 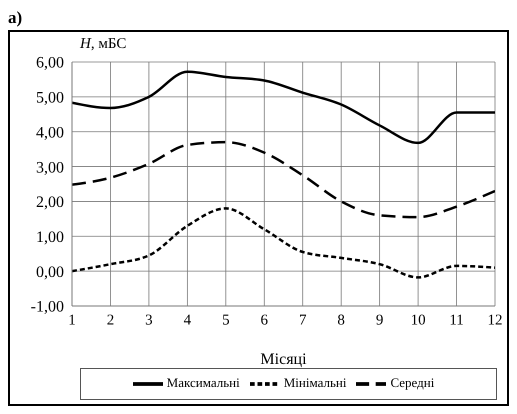 I want to click on y-axis-title: H, мБС, so click(x=103, y=44).